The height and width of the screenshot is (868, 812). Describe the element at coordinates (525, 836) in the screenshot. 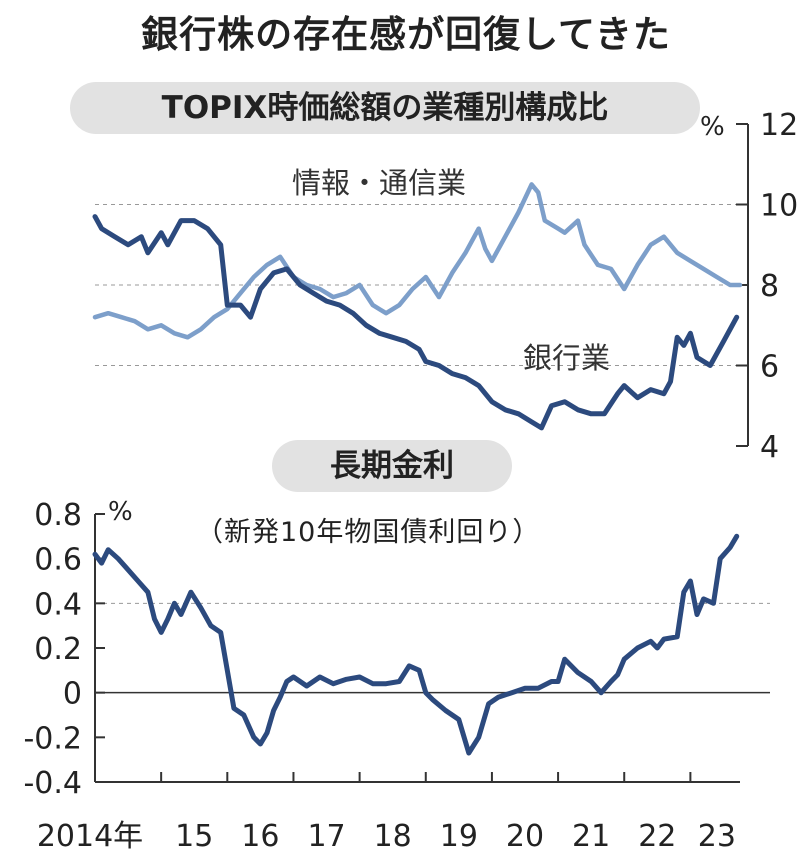

I see `panel2-x-tick-label: 20` at that location.